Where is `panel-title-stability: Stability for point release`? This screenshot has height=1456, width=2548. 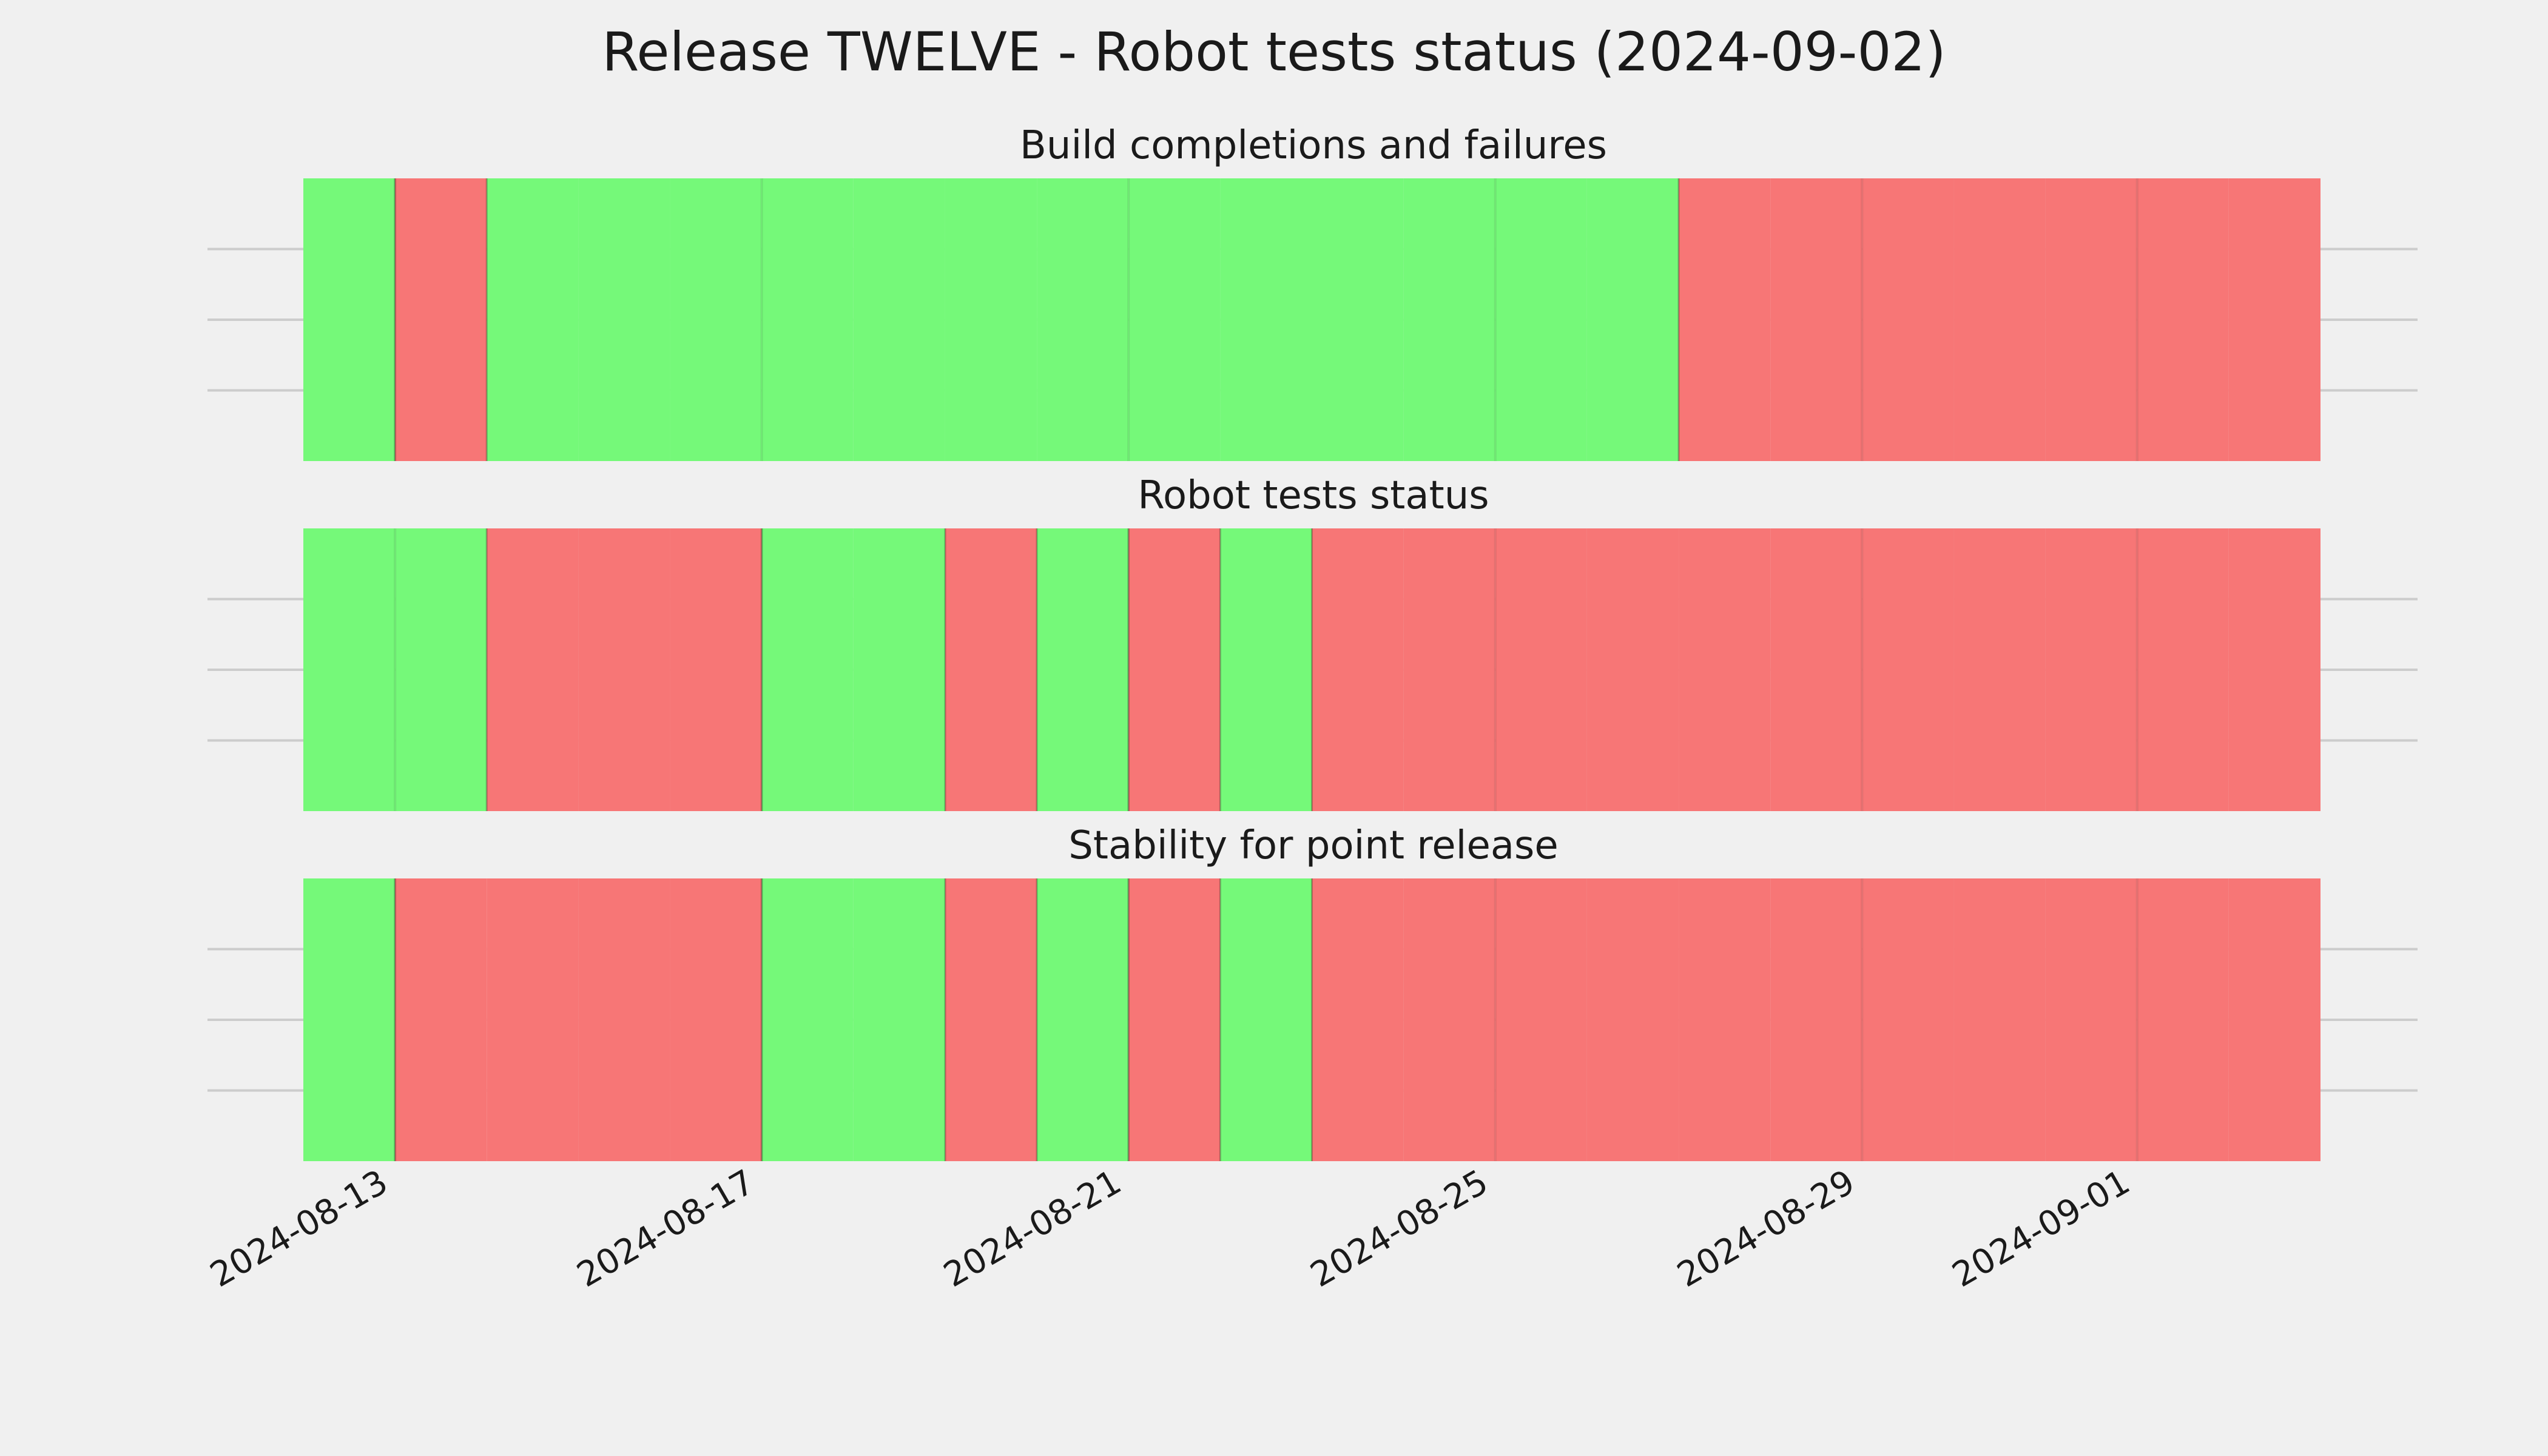
panel-title-stability: Stability for point release is located at coordinates (1313, 845).